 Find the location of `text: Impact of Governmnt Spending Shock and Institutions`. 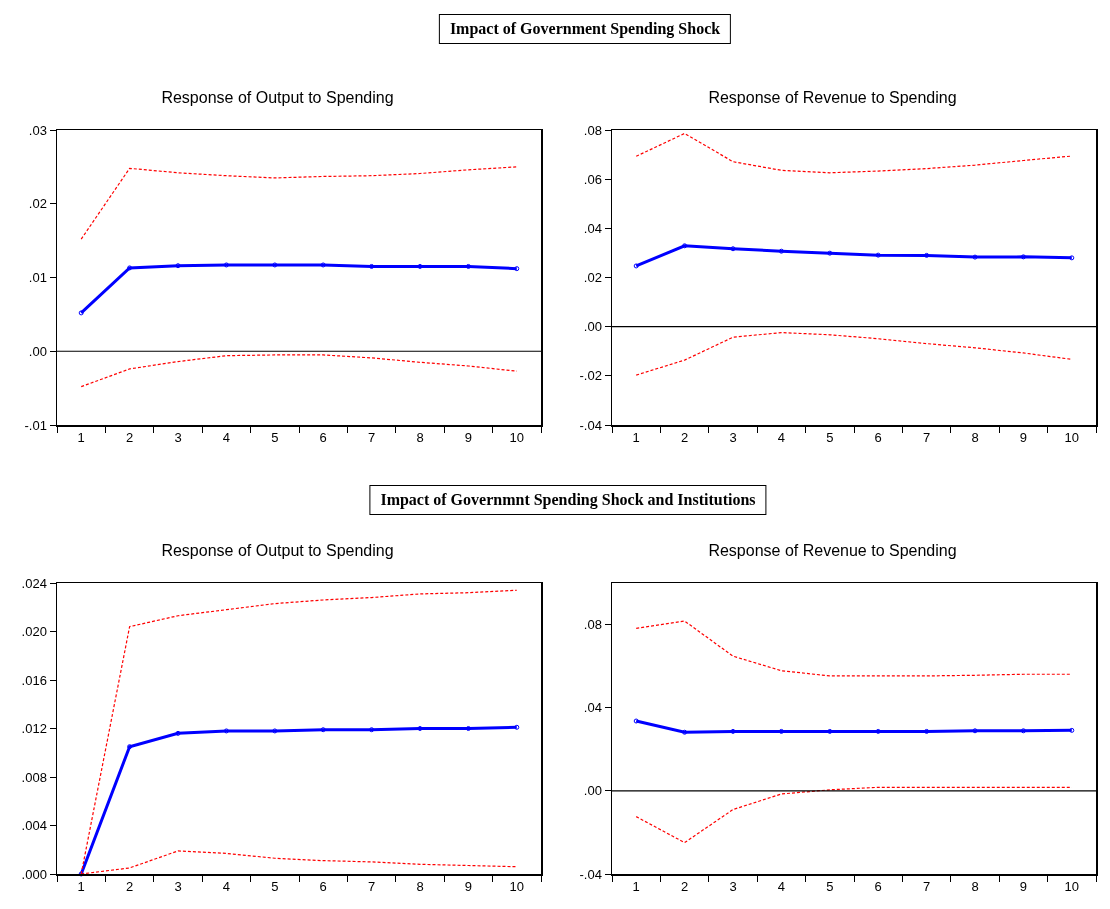

text: Impact of Governmnt Spending Shock and Institutions is located at coordinates (568, 500).